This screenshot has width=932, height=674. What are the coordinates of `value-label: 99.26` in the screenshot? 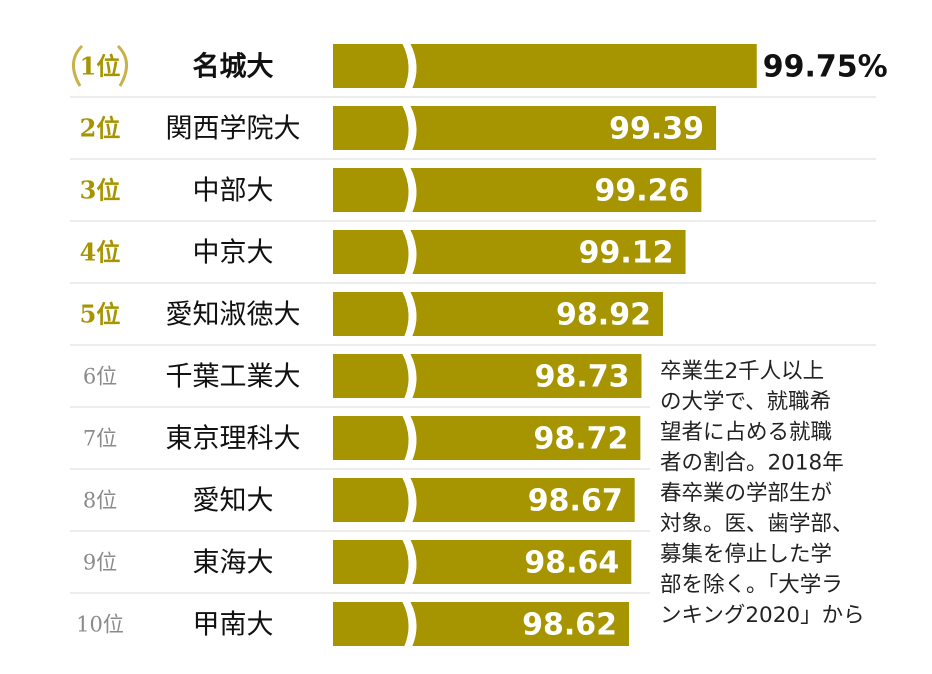 It's located at (641, 191).